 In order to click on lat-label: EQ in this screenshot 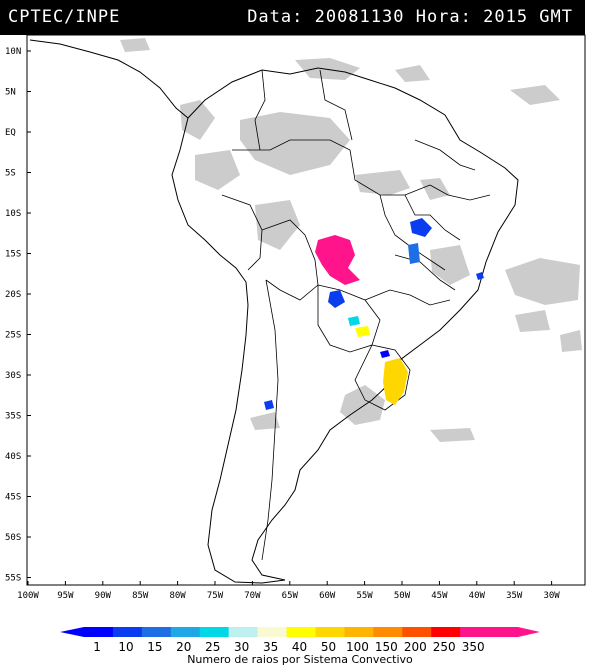, I will do `click(10, 133)`.